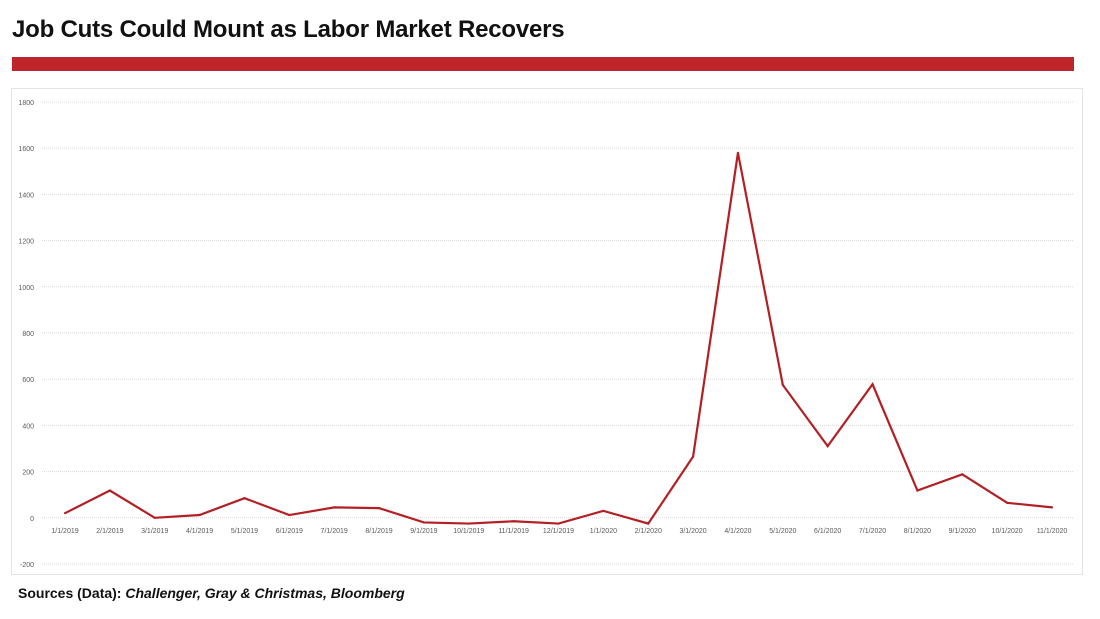 This screenshot has width=1100, height=619. What do you see at coordinates (154, 531) in the screenshot?
I see `x-tick-label: 3/1/2019` at bounding box center [154, 531].